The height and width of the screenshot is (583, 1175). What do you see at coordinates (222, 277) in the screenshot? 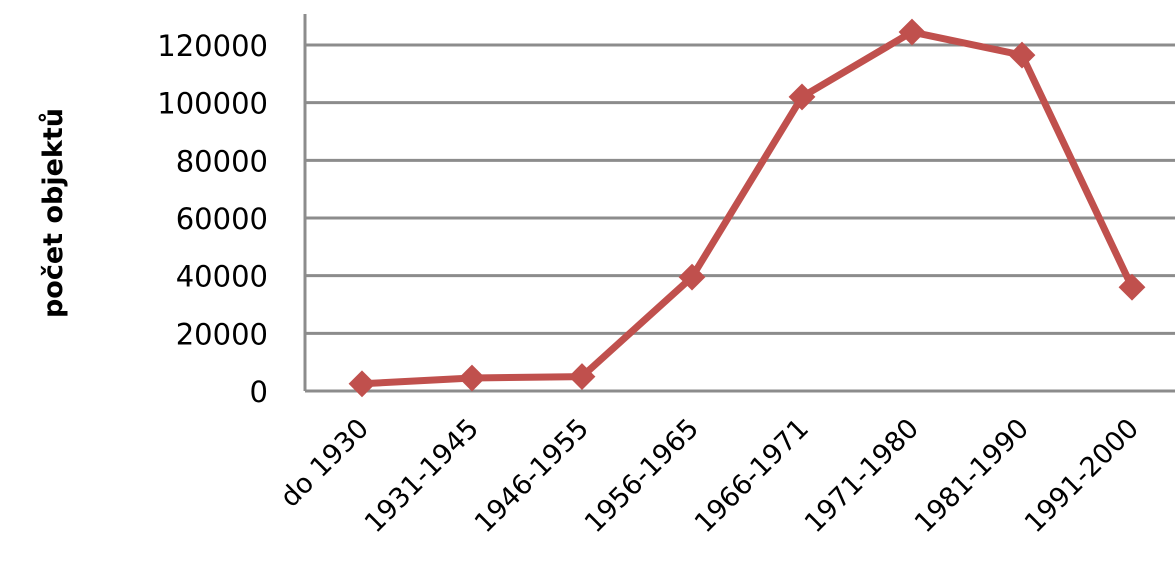
I see `y-tick-label: 40000` at bounding box center [222, 277].